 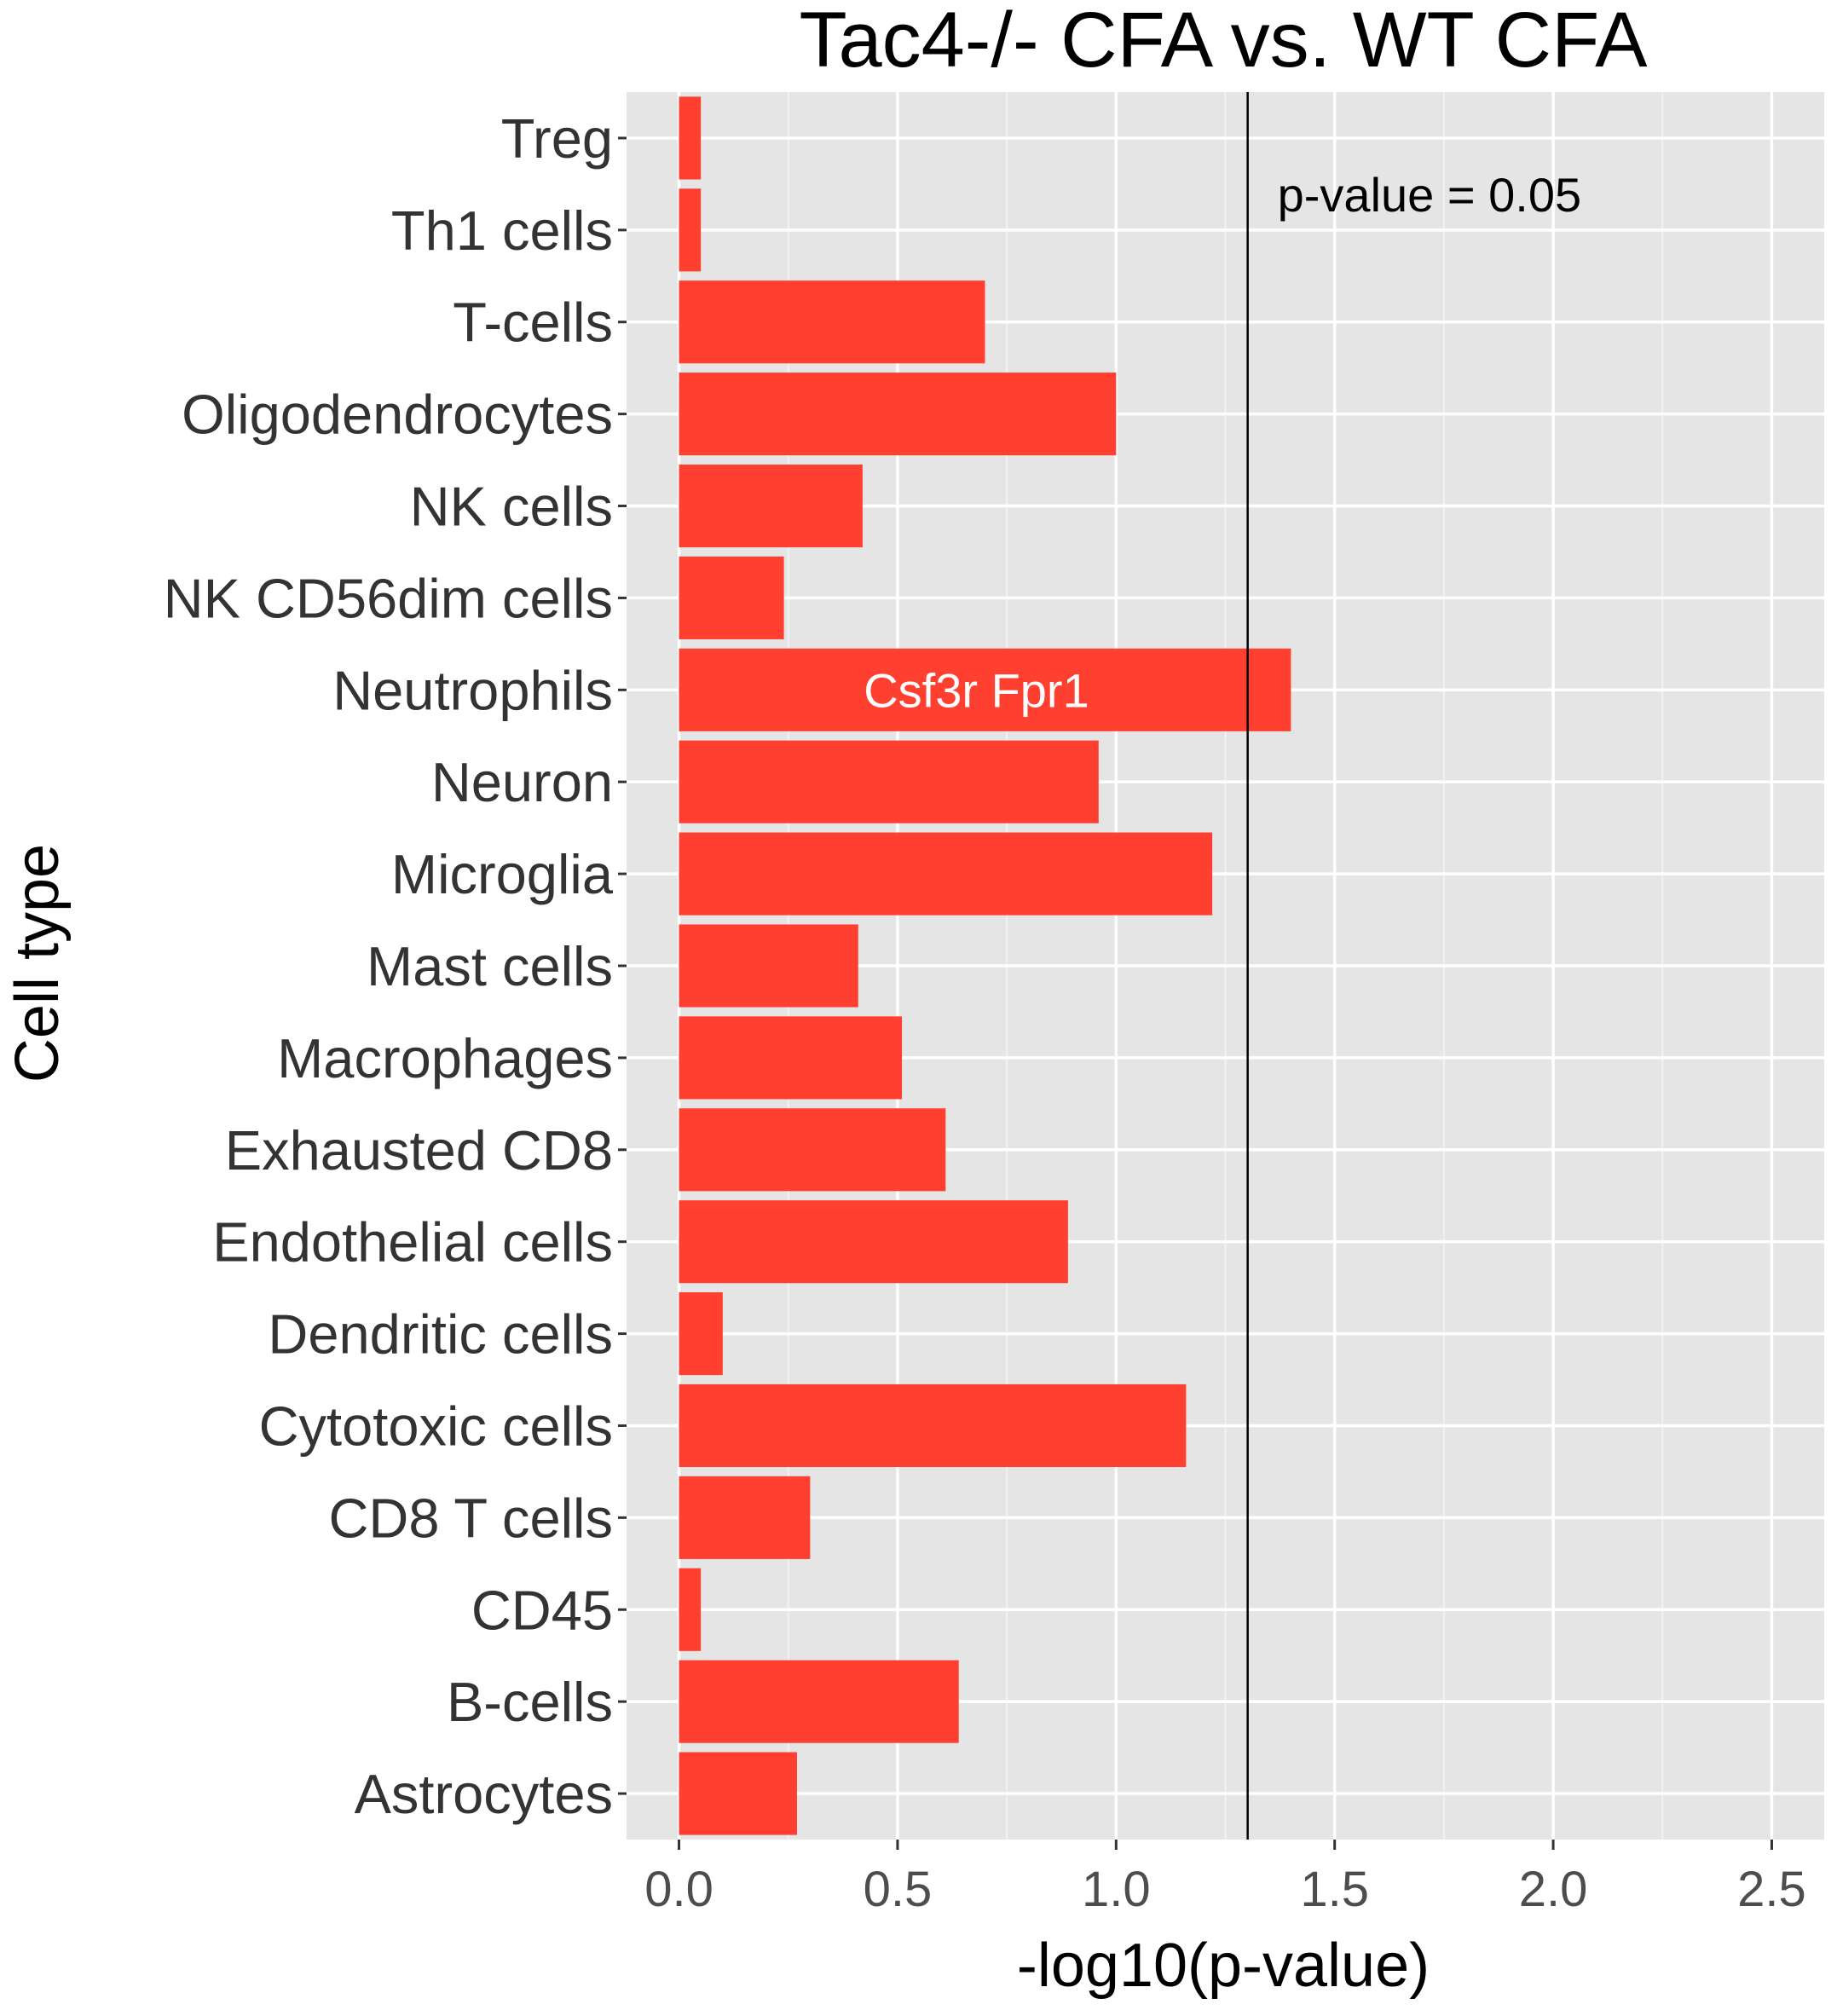 I want to click on x-tick-label: 1.5, so click(x=1334, y=1889).